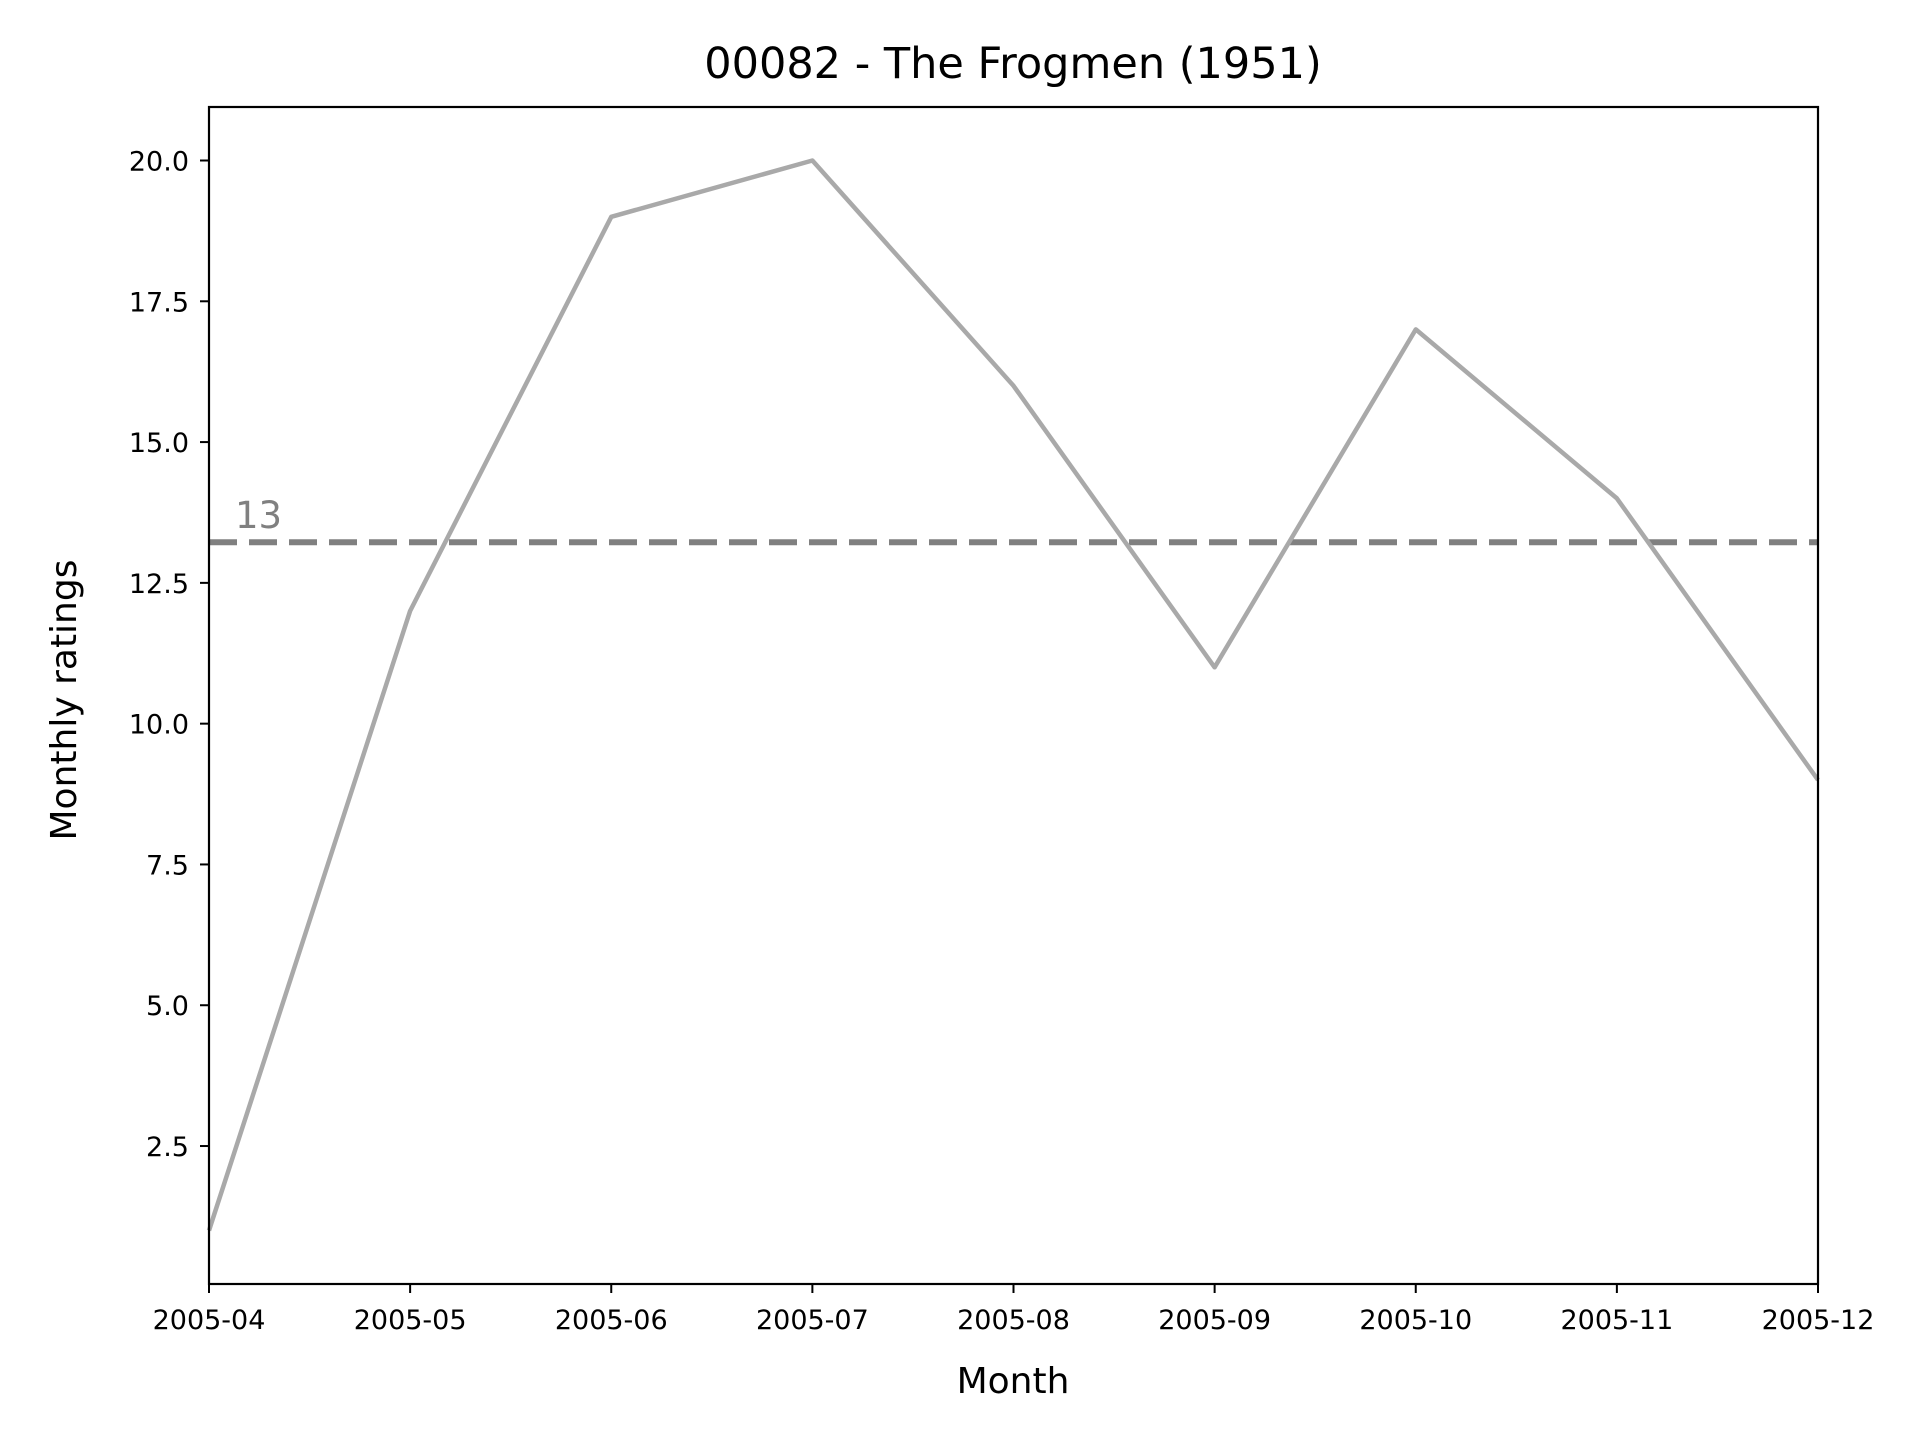  Describe the element at coordinates (258, 515) in the screenshot. I see `mean-reference-label: 13` at that location.